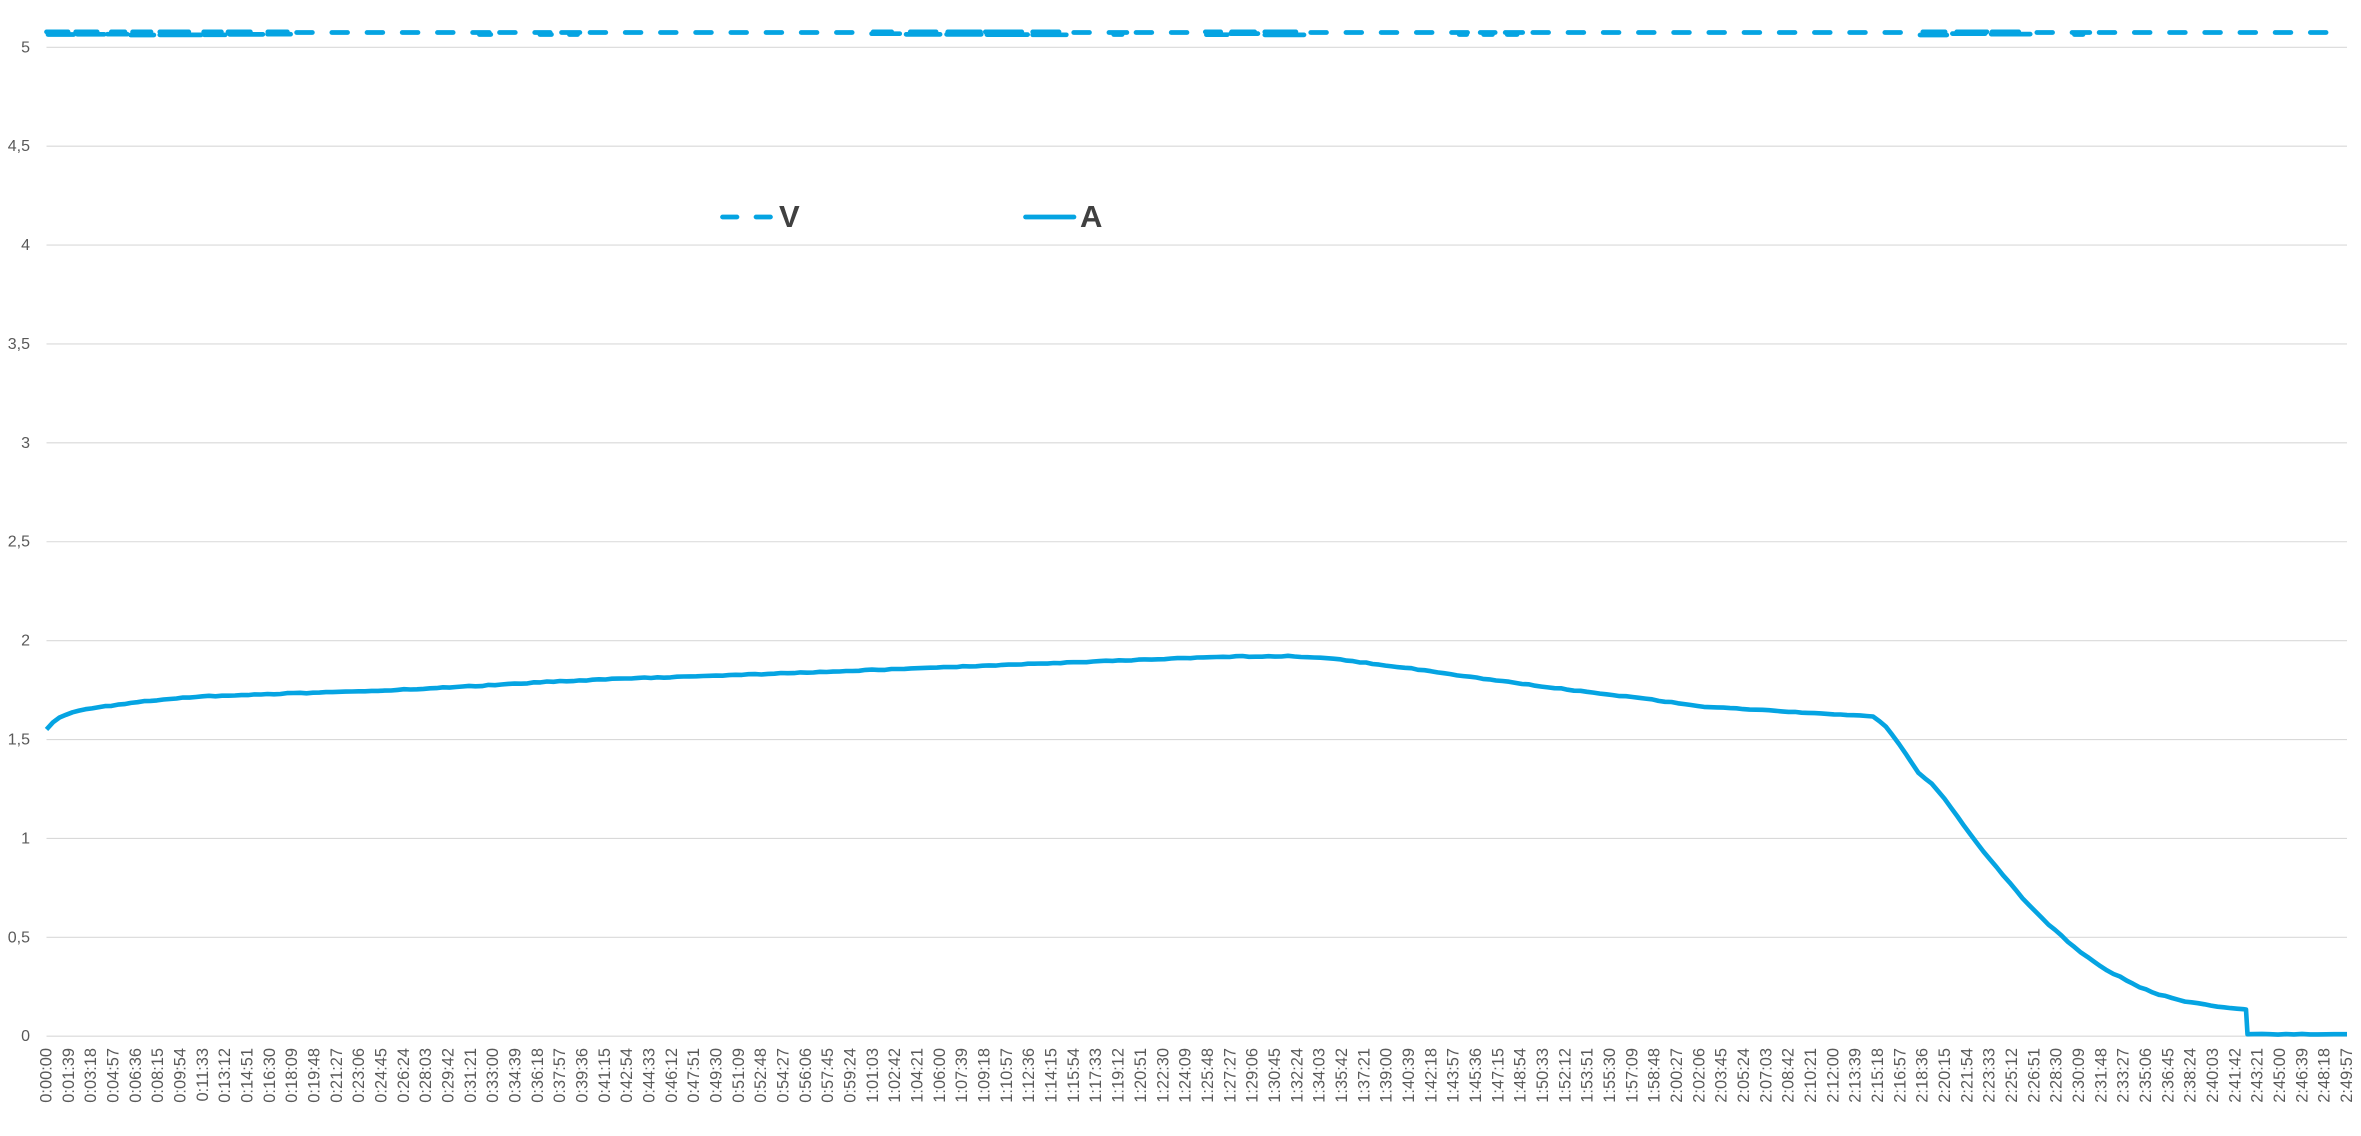 This screenshot has width=2361, height=1136. Describe the element at coordinates (1677, 1075) in the screenshot. I see `svg-text: 2:00:27` at that location.